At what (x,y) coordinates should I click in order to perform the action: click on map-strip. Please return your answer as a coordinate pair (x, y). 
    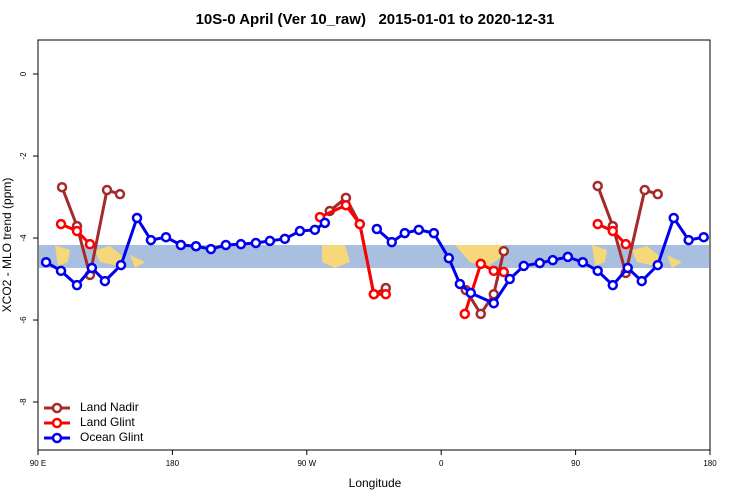
    Looking at the image, I should click on (374, 256).